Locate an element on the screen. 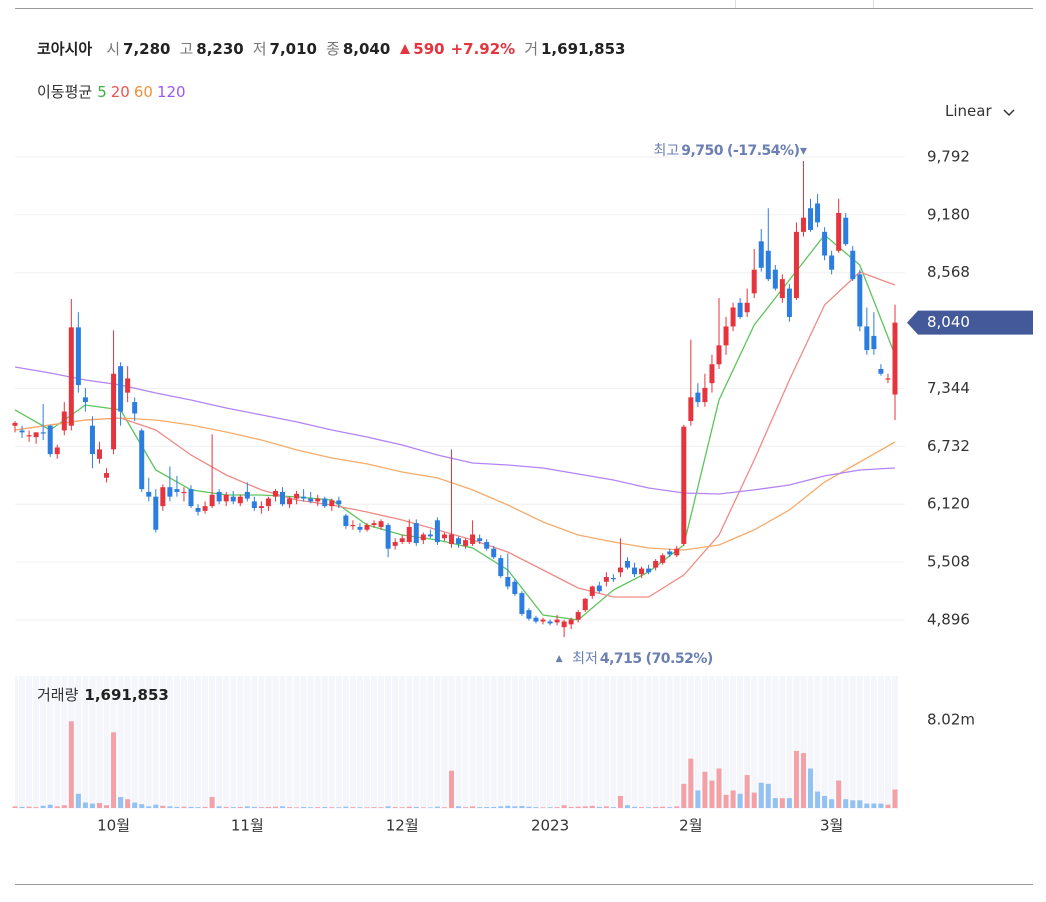 The height and width of the screenshot is (902, 1046). annotation: 최저 4,715 (70.52%) is located at coordinates (642, 659).